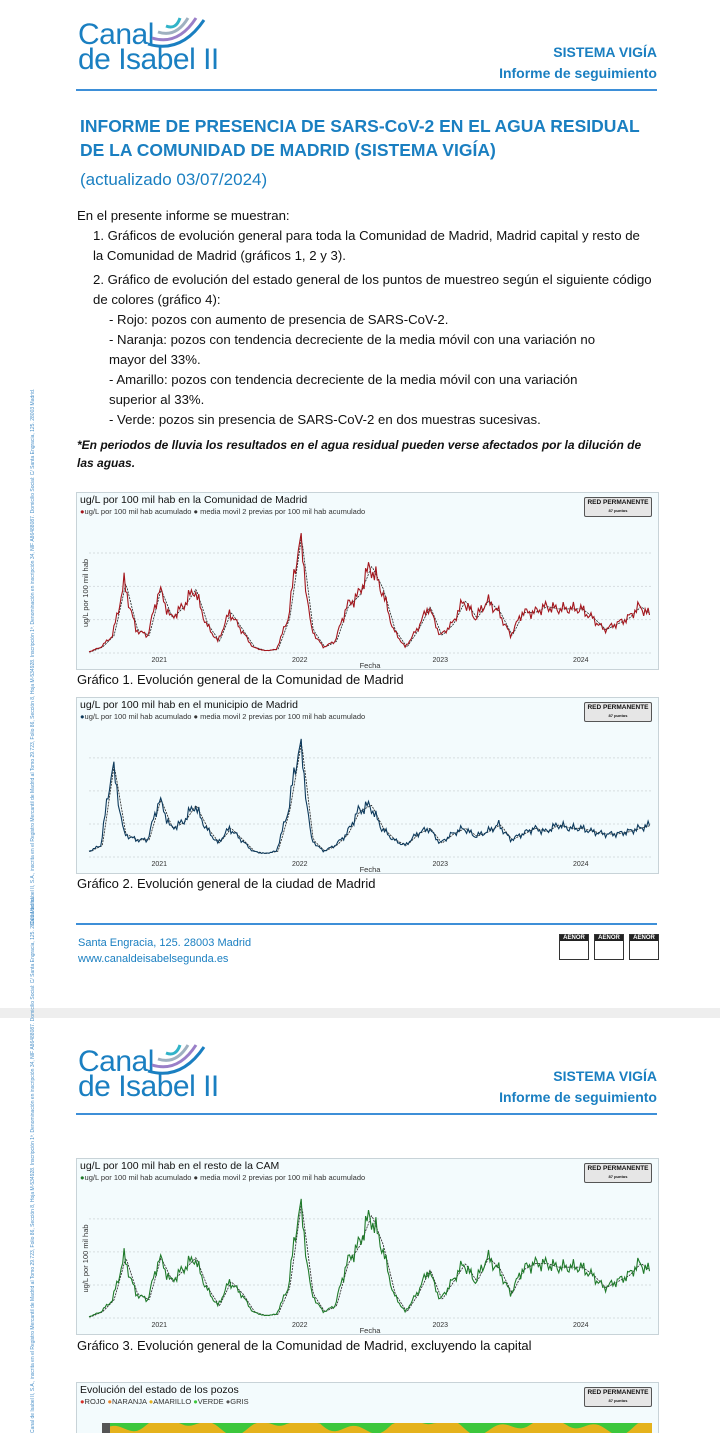 The height and width of the screenshot is (1433, 720). Describe the element at coordinates (174, 179) in the screenshot. I see `updated-date: (actualizado 03/07/2024)` at that location.